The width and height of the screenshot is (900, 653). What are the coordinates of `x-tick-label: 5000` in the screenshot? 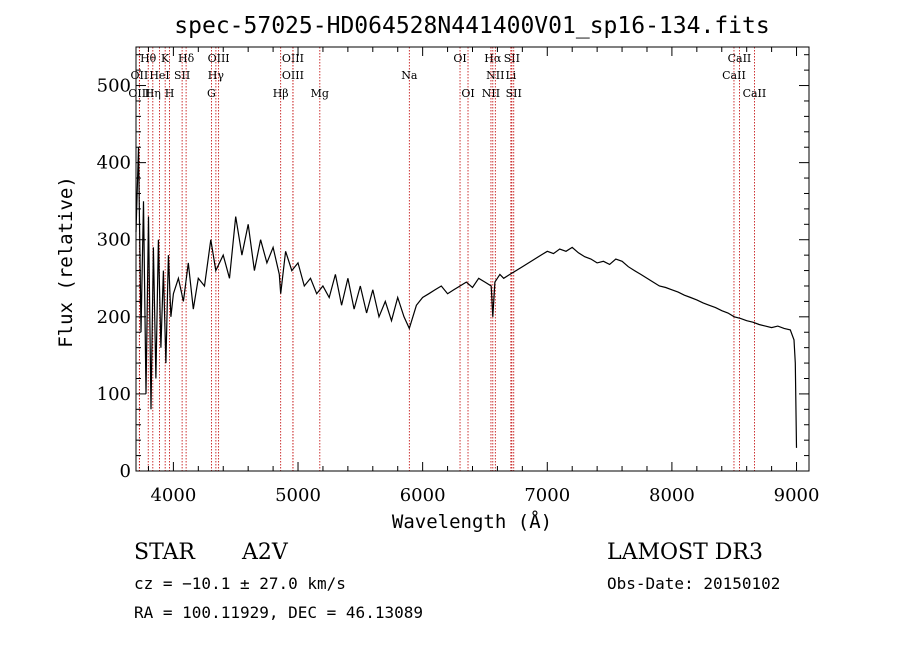 It's located at (298, 495).